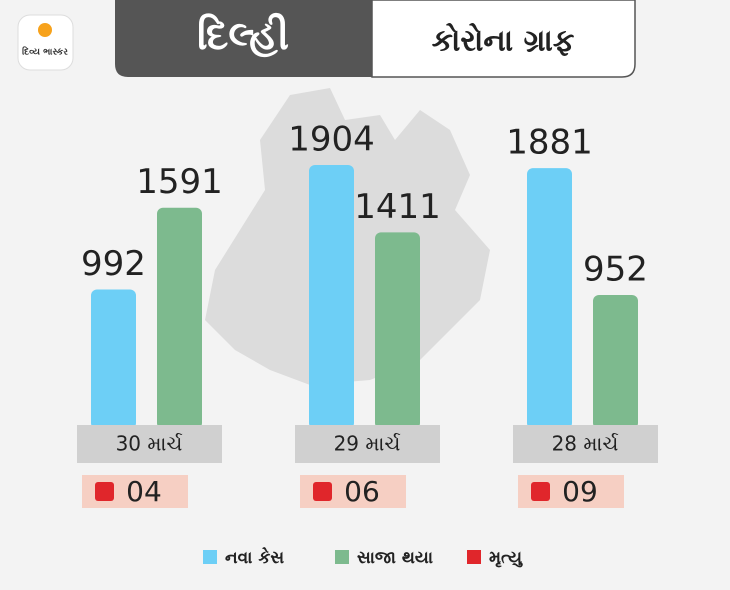 The image size is (730, 590). I want to click on logo-box, so click(45, 42).